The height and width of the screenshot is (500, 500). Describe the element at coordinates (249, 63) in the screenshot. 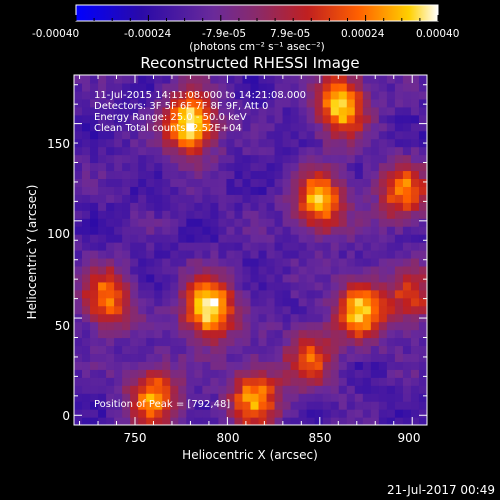

I see `chart-title: Reconstructed RHESSI Image` at that location.